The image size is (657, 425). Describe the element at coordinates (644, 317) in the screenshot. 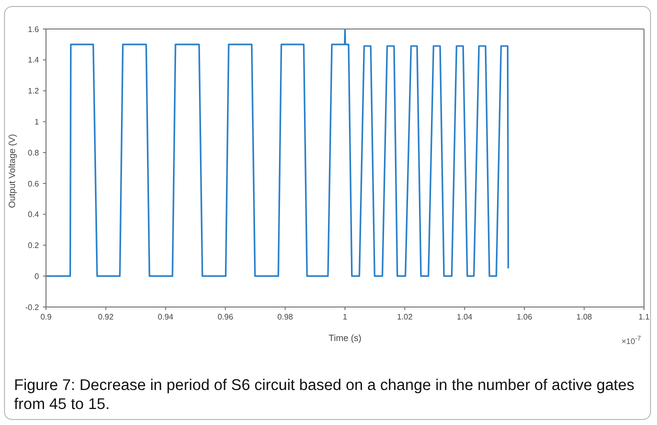

I see `x-tick-label: 1.1` at that location.